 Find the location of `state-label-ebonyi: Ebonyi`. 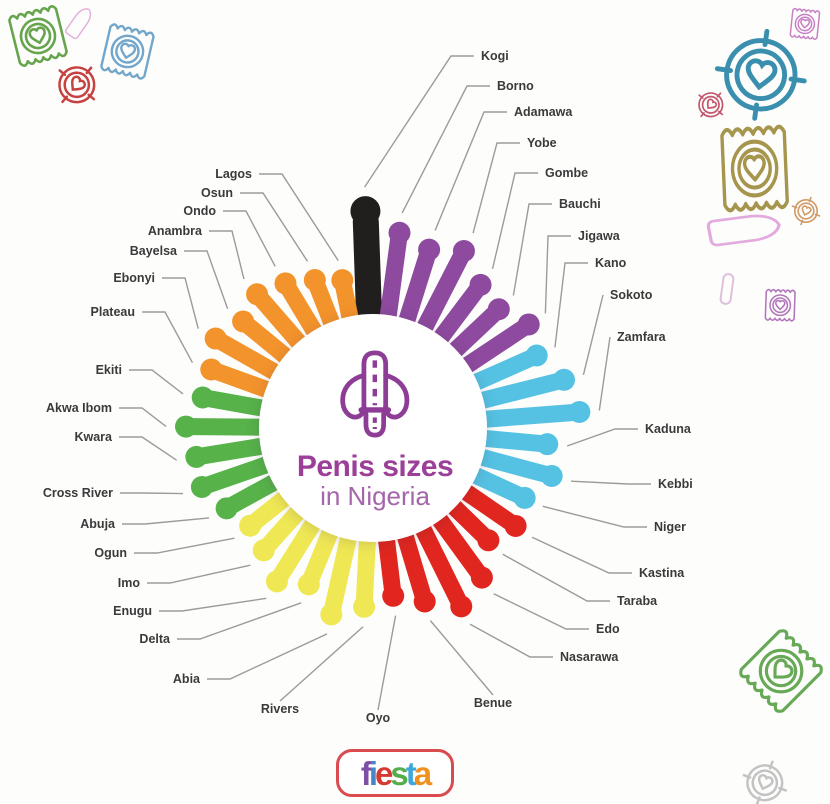

state-label-ebonyi: Ebonyi is located at coordinates (134, 278).